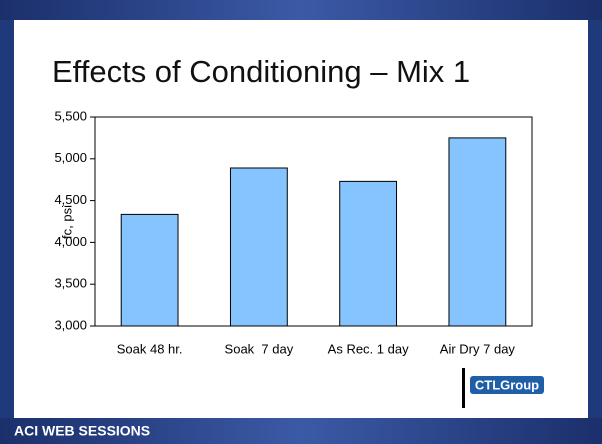 The height and width of the screenshot is (444, 602). I want to click on y-axis-label: fc, psi, so click(66, 222).